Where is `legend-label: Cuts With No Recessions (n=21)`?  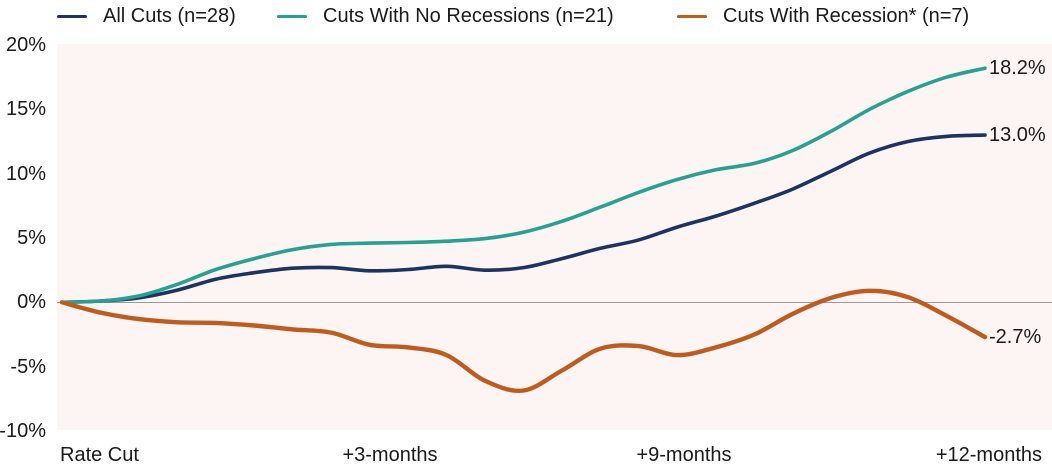 legend-label: Cuts With No Recessions (n=21) is located at coordinates (468, 15).